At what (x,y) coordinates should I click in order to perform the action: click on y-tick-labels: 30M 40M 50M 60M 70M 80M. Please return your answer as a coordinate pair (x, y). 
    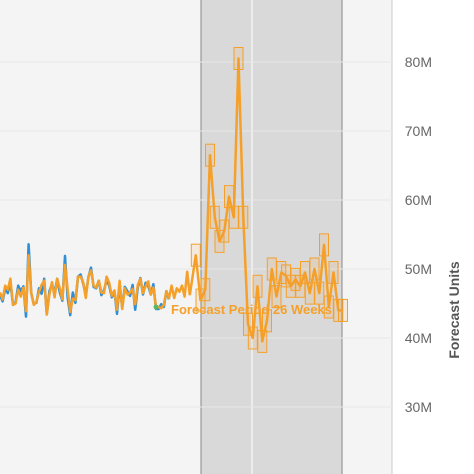
    Looking at the image, I should click on (418, 234).